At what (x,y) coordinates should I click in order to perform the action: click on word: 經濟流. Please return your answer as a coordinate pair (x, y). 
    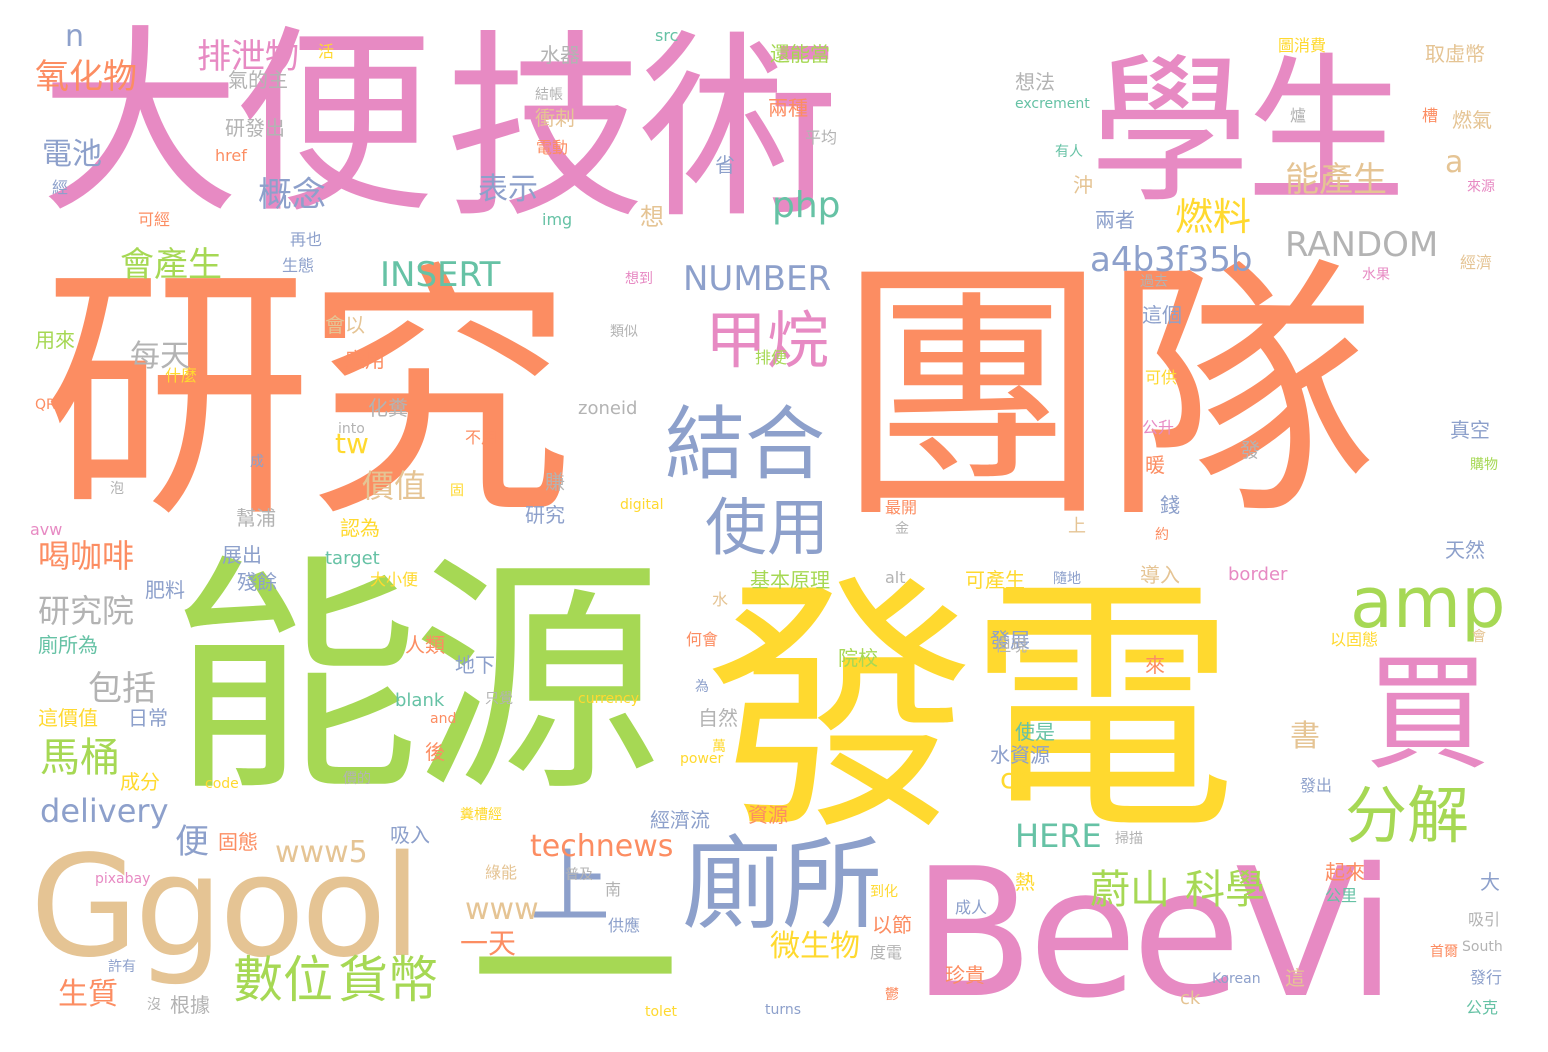
    Looking at the image, I should click on (680, 820).